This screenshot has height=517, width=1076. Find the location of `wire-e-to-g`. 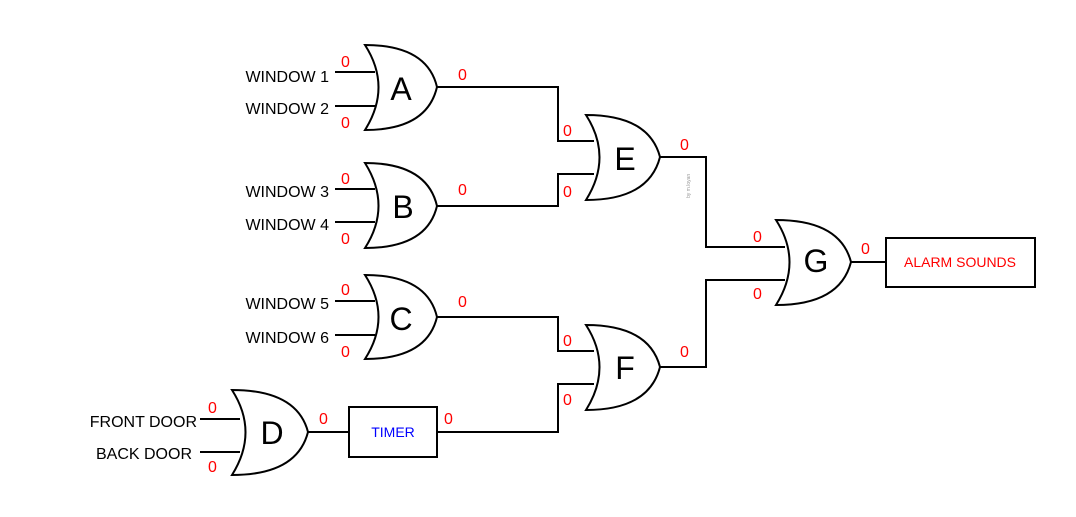

wire-e-to-g is located at coordinates (722, 202).